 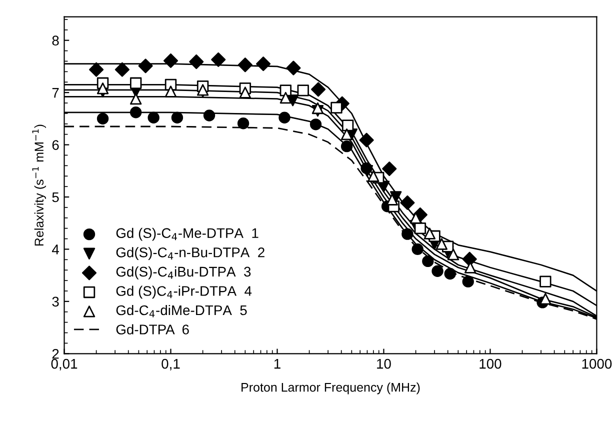 What do you see at coordinates (187, 234) in the screenshot?
I see `legend-label: Gd (S)-C$_{4}$-Me-DTPA 1` at bounding box center [187, 234].